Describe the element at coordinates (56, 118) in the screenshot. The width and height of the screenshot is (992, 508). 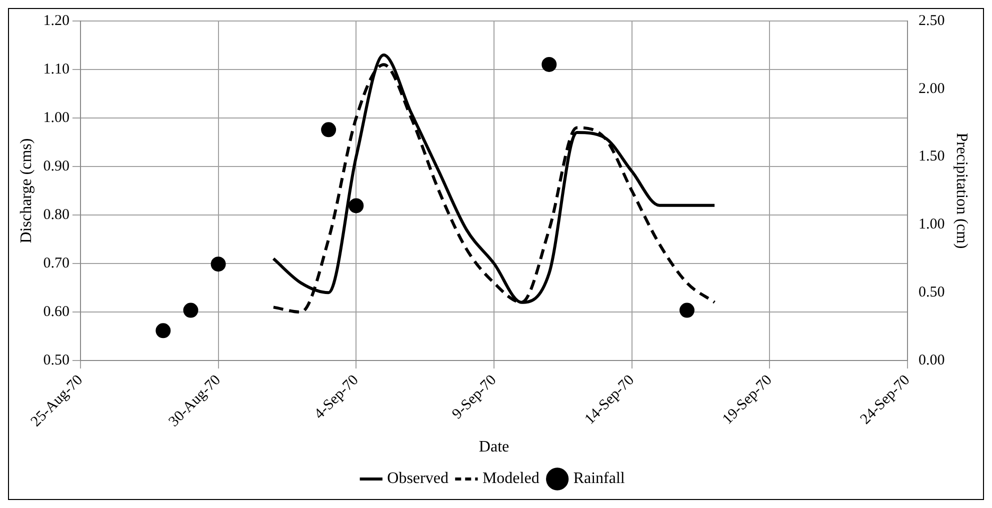
I see `y-tick-label: 1.00` at that location.